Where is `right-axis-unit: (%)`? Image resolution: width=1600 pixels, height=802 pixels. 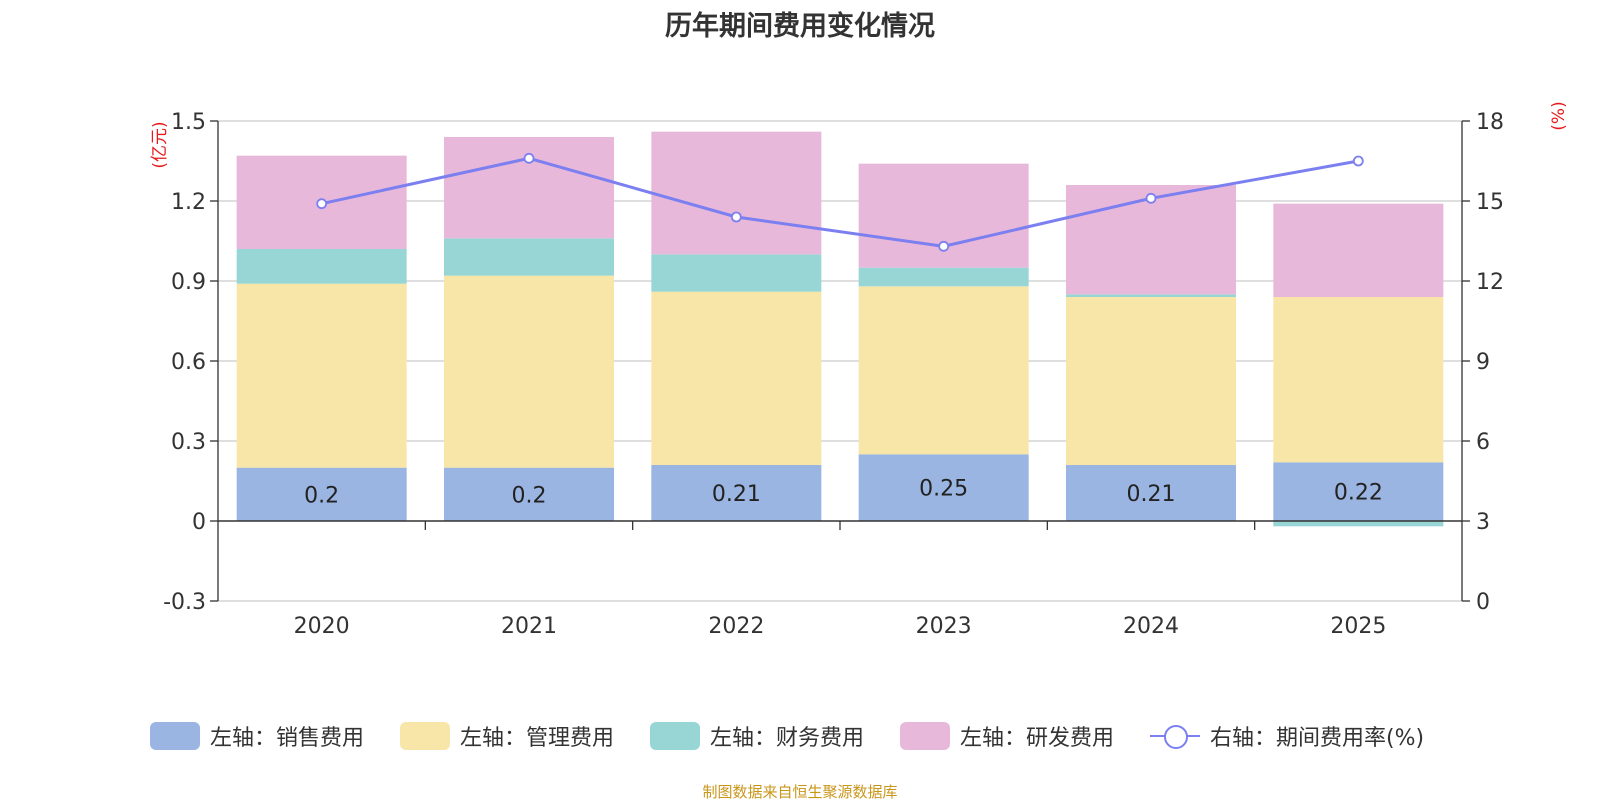
right-axis-unit: (%) is located at coordinates (1559, 115).